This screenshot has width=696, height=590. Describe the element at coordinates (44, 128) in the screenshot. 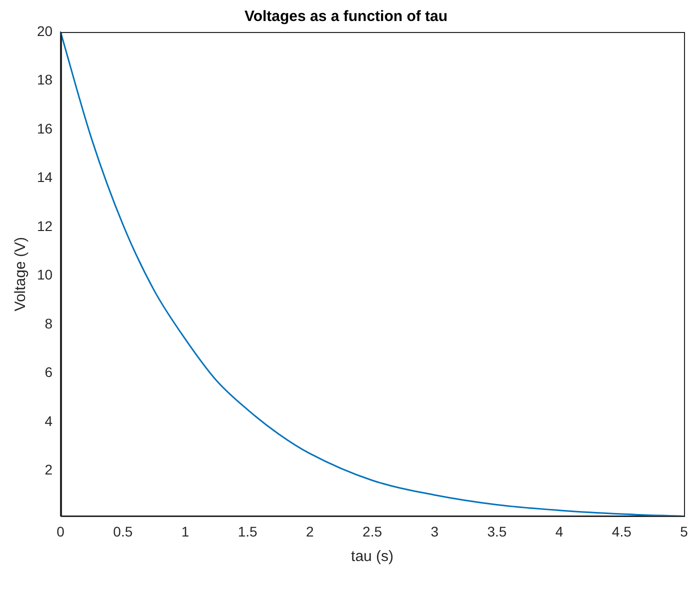

I see `y-tick-label: 16` at that location.